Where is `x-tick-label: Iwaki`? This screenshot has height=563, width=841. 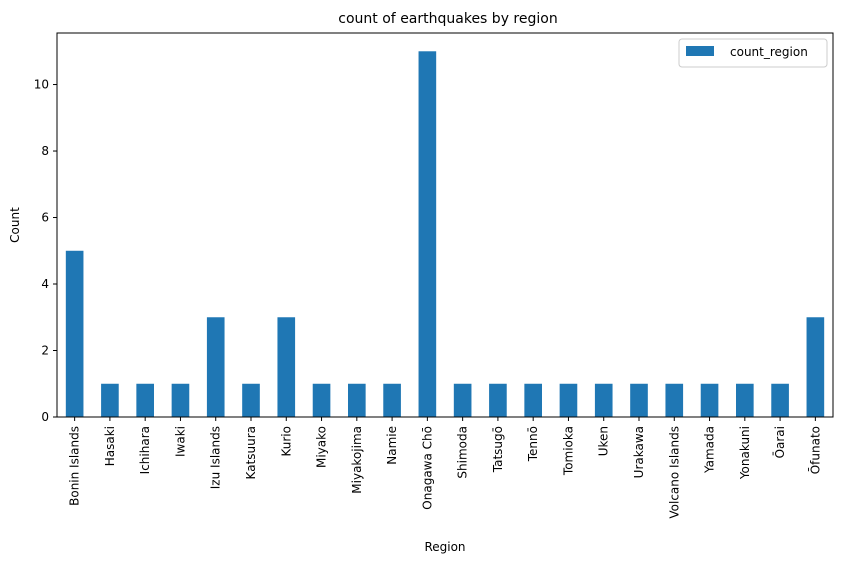
x-tick-label: Iwaki is located at coordinates (180, 441).